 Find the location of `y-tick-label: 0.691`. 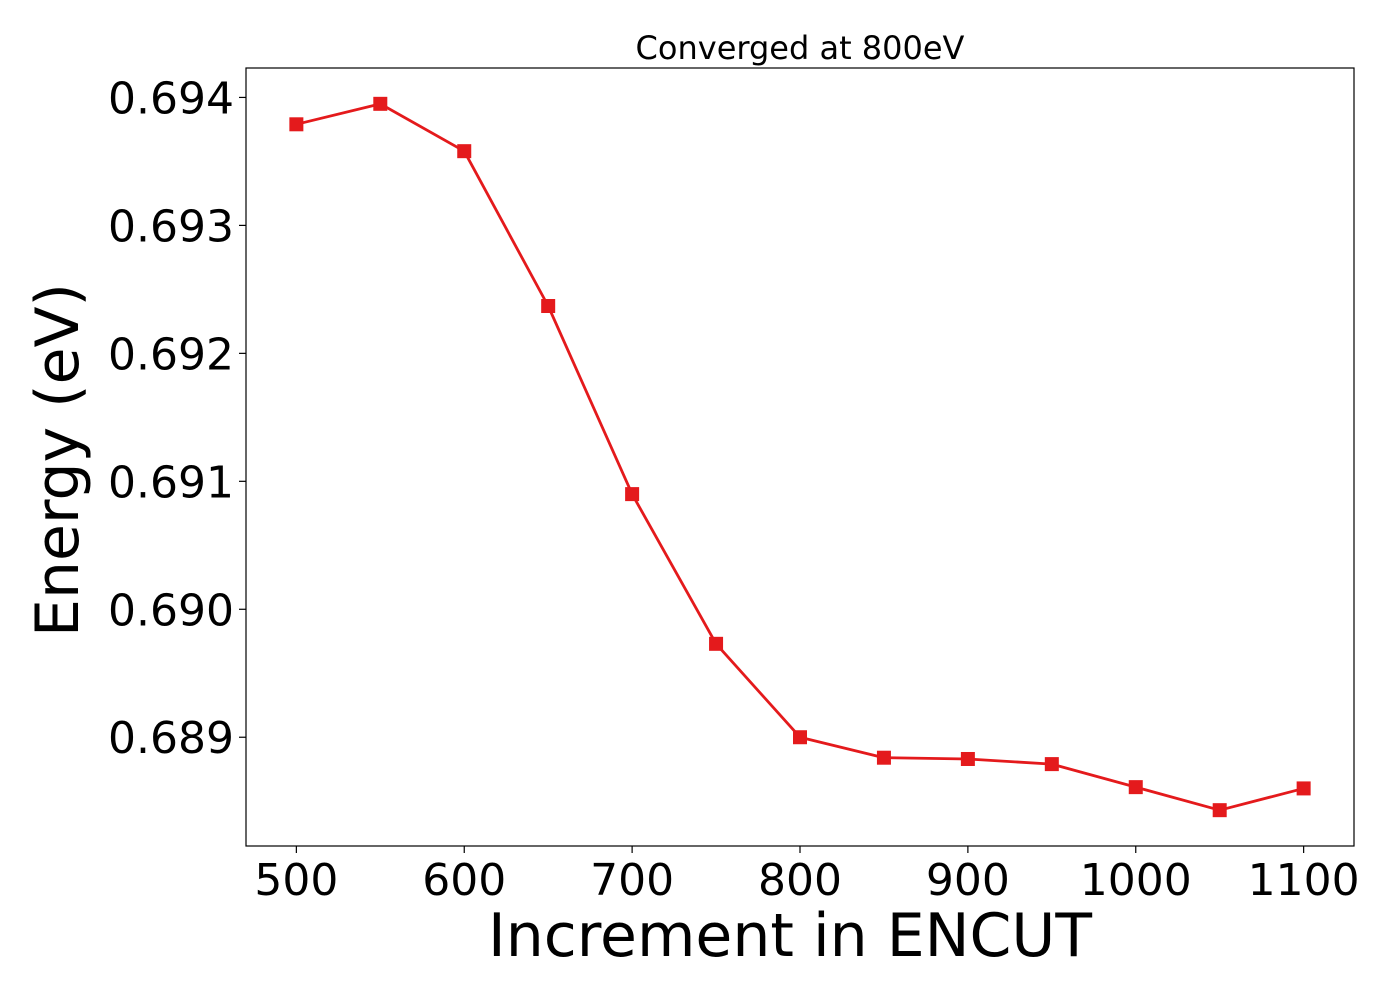

y-tick-label: 0.691 is located at coordinates (171, 482).